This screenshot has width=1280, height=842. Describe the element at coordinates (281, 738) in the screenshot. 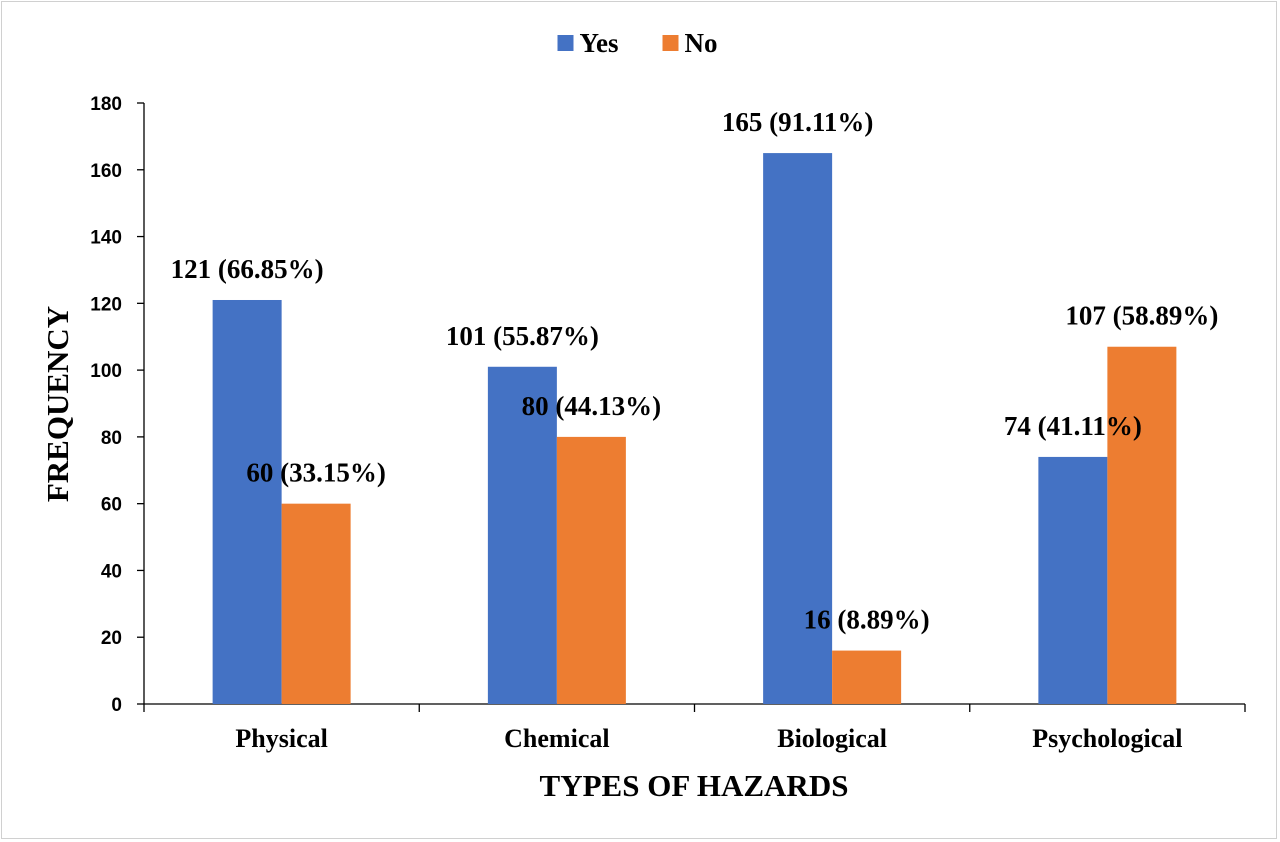

I see `x-tick-label: Physical` at that location.